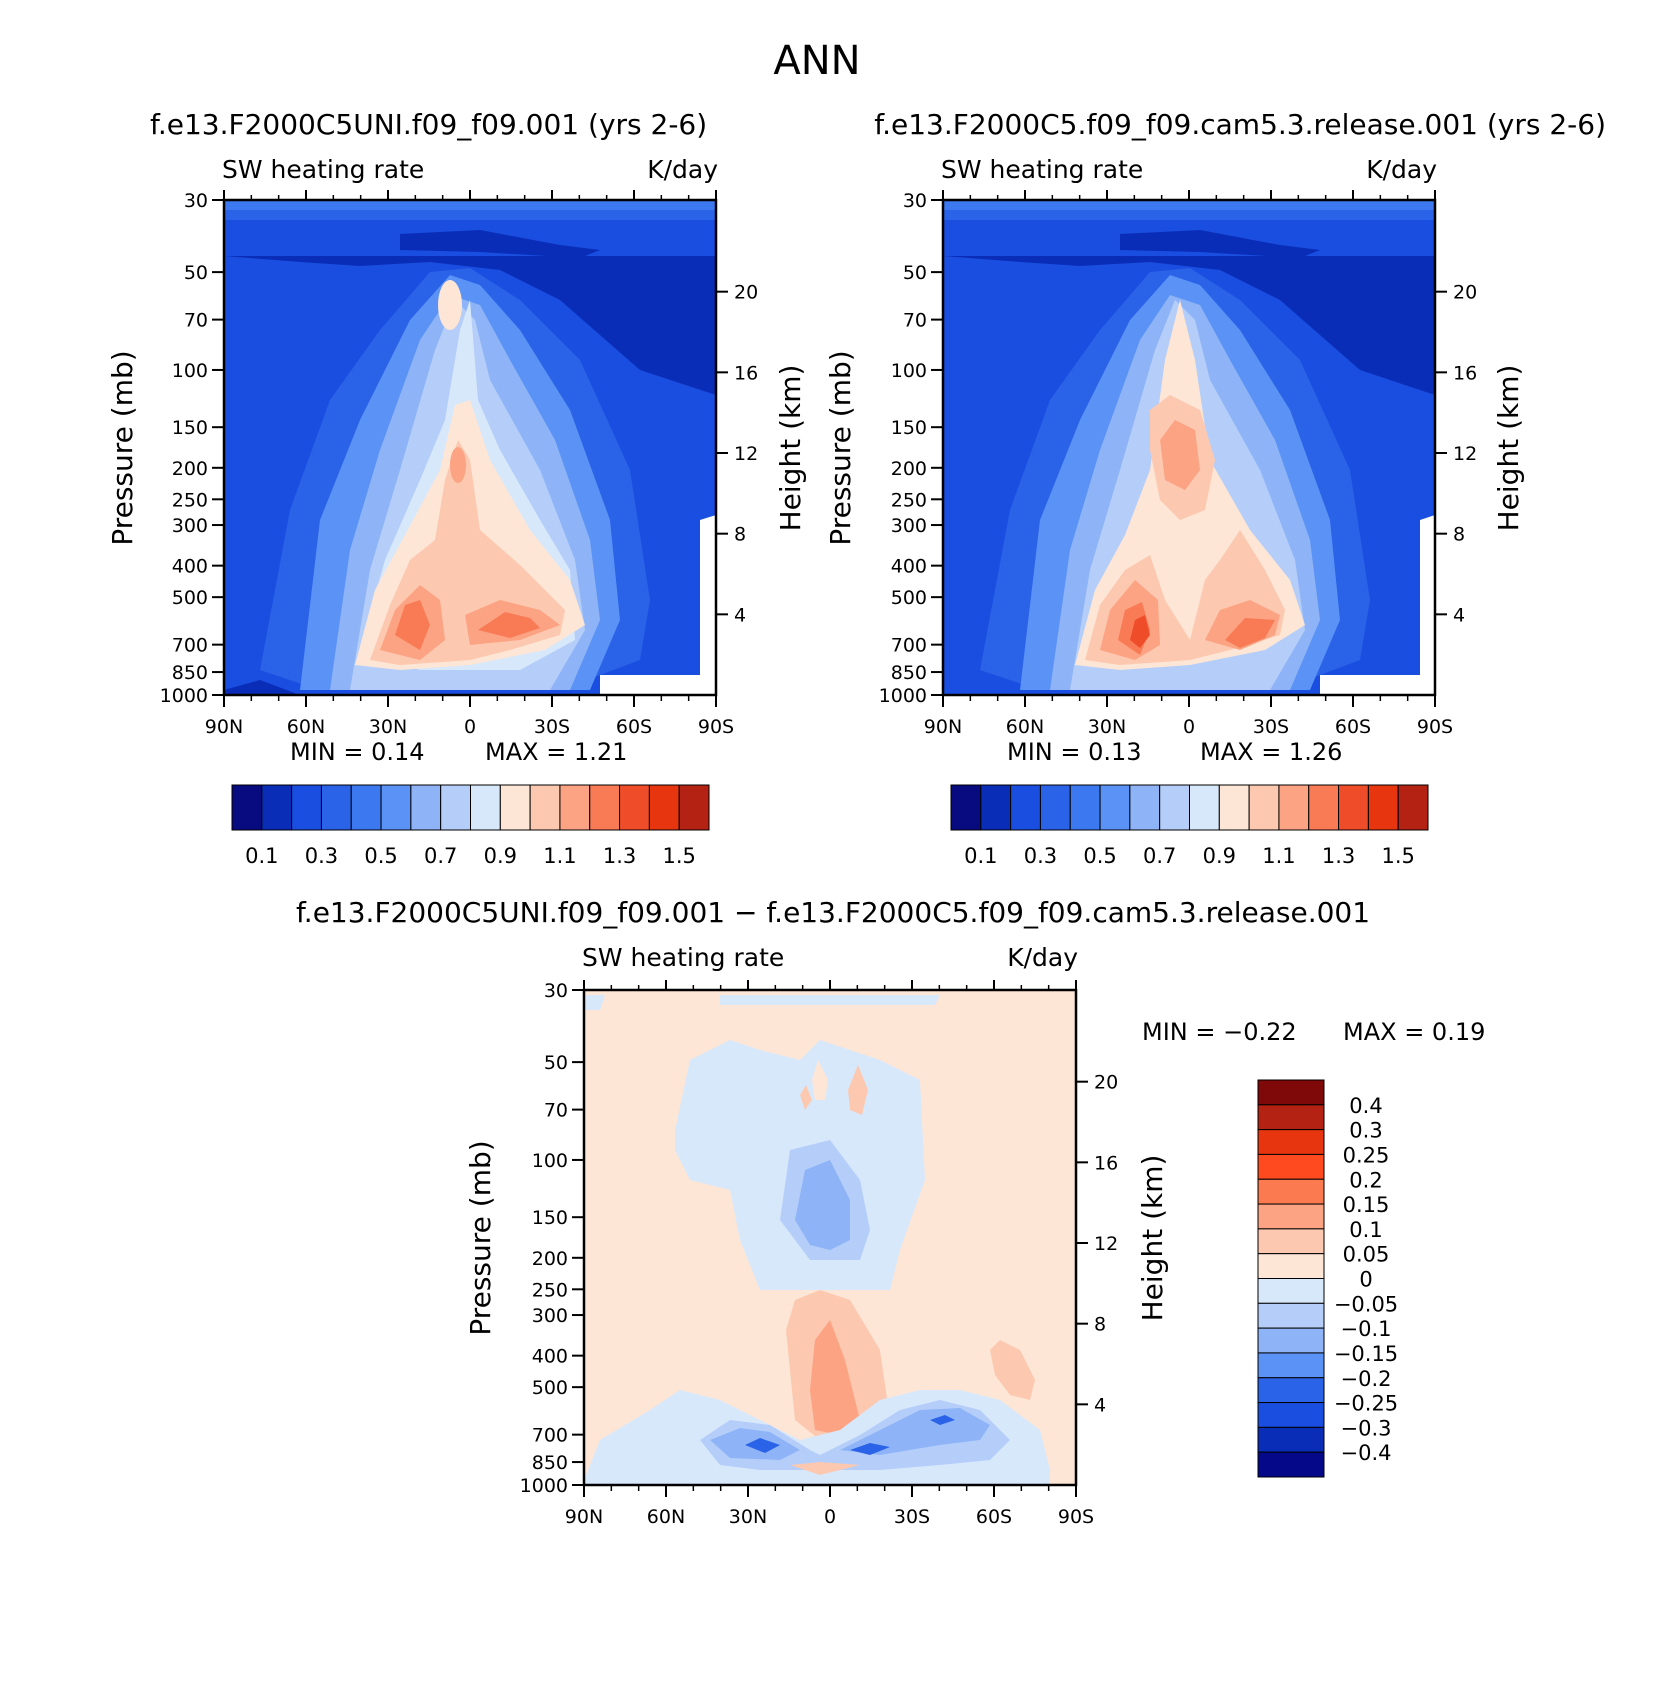  What do you see at coordinates (1397, 856) in the screenshot?
I see `colorbar-label: 1.5` at bounding box center [1397, 856].